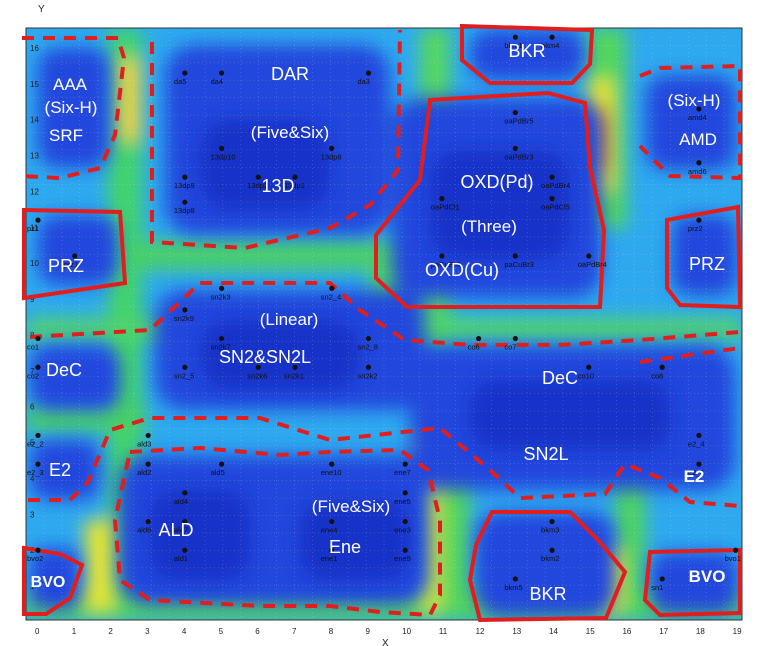 The height and width of the screenshot is (646, 774). Describe the element at coordinates (690, 122) in the screenshot. I see `boundary-amd` at that location.